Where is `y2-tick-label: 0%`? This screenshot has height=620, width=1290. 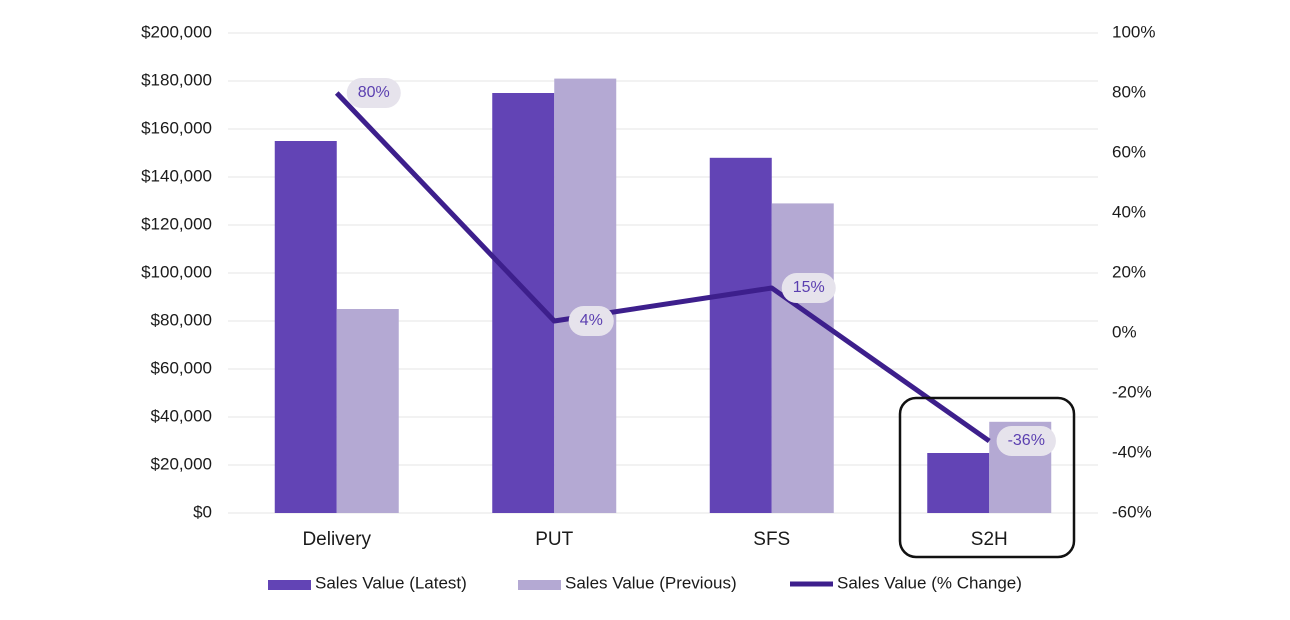
y2-tick-label: 0% is located at coordinates (1124, 331).